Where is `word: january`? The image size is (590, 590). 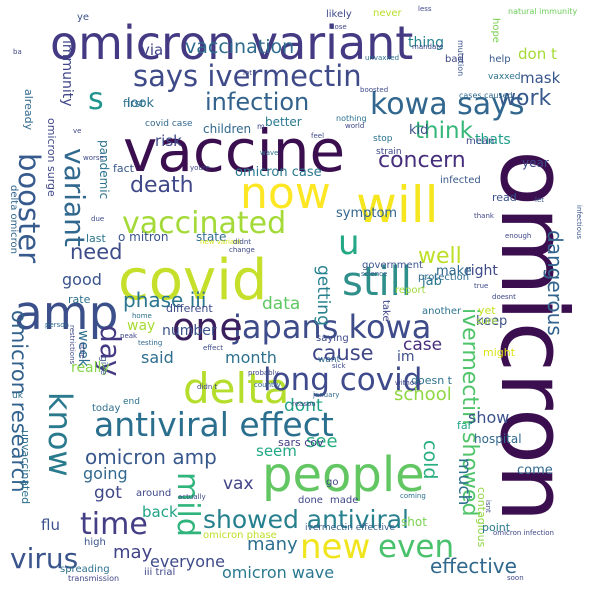
word: january is located at coordinates (326, 395).